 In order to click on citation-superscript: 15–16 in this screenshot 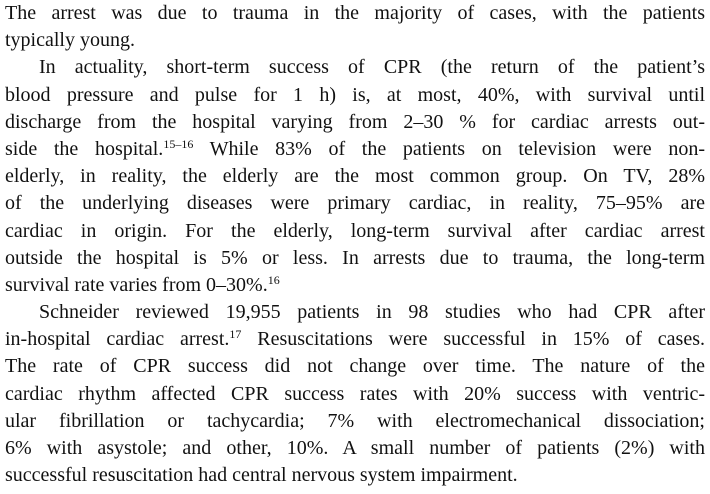, I will do `click(178, 143)`.